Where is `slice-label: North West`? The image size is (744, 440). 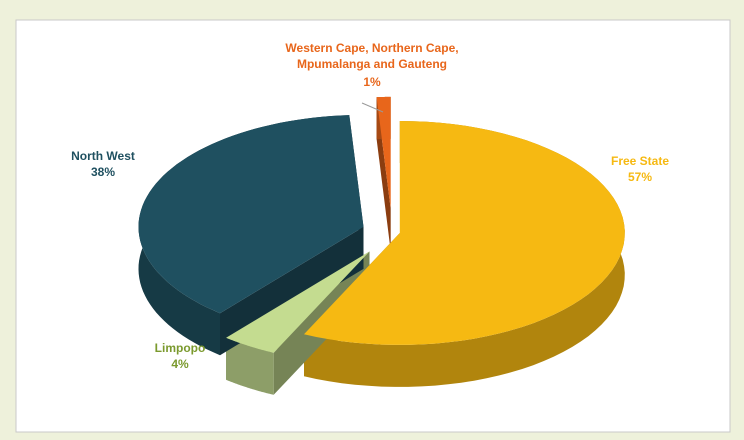
slice-label: North West is located at coordinates (103, 156).